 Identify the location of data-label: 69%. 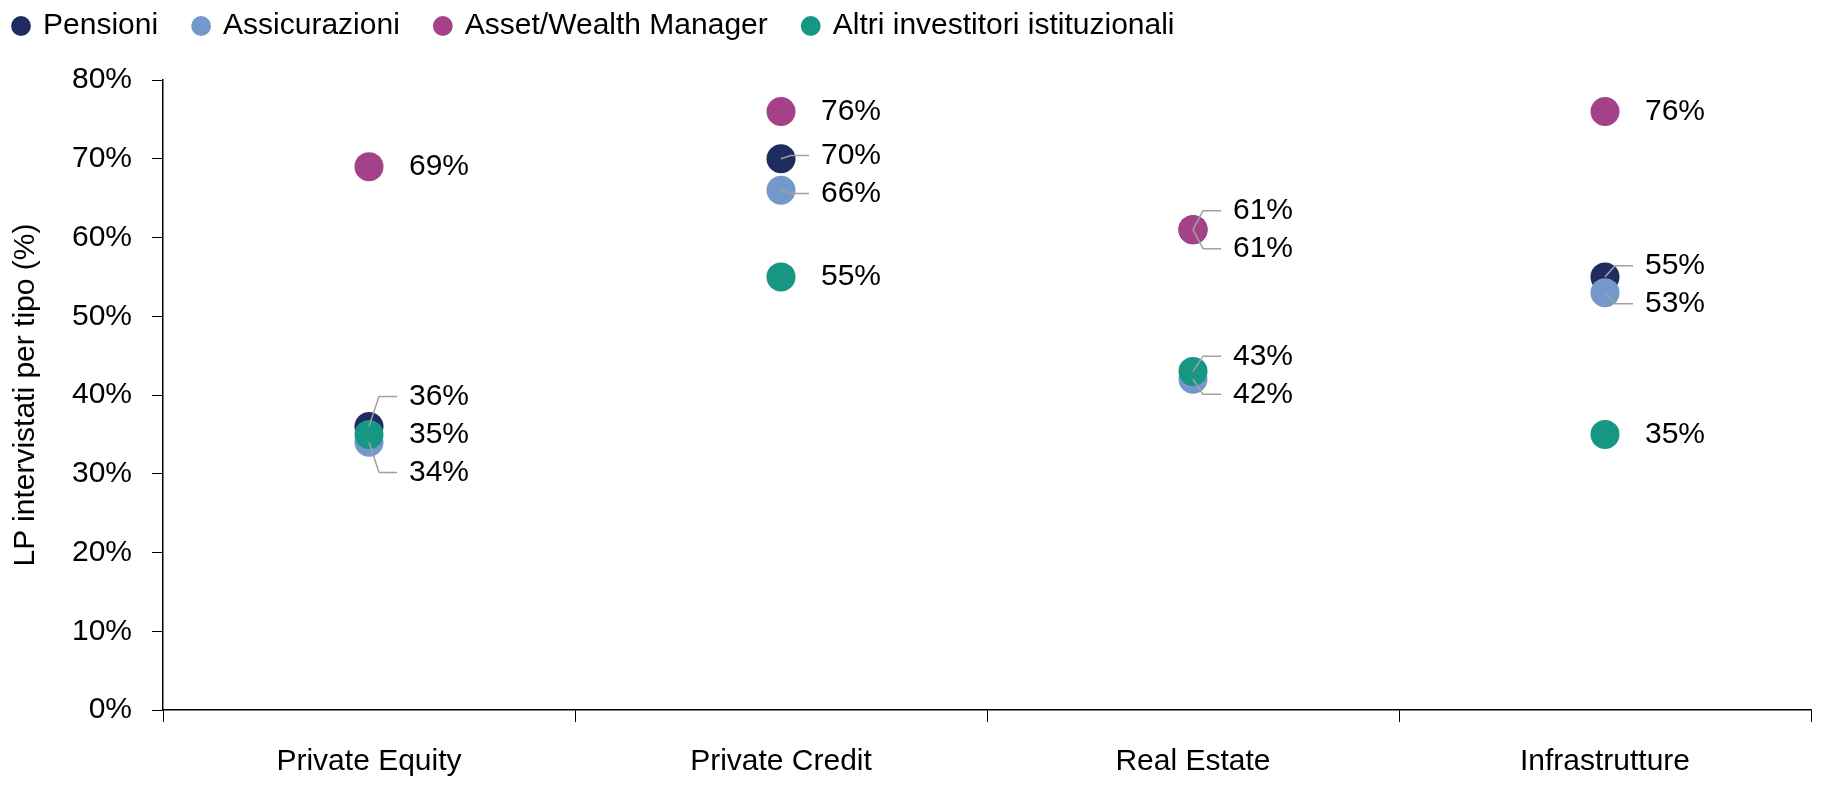
(439, 164).